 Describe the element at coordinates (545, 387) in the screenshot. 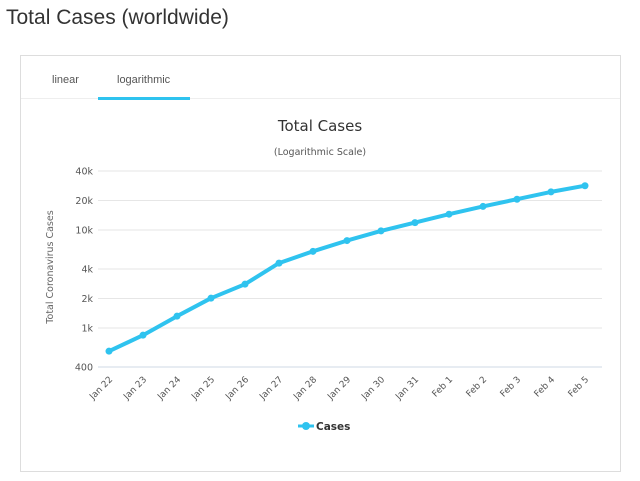

I see `x-tick-label: Feb 4` at that location.